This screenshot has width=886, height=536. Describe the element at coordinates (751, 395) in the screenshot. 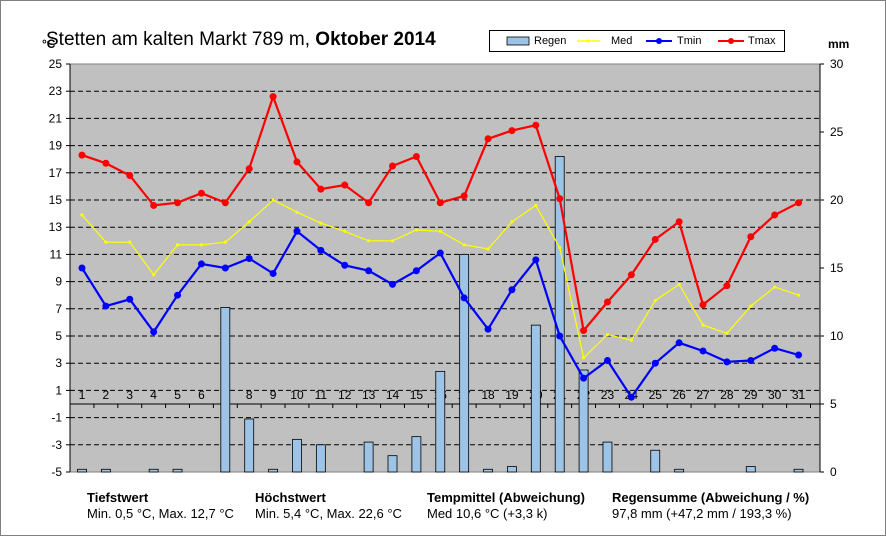

I see `x-axis-tick-label: 29` at that location.